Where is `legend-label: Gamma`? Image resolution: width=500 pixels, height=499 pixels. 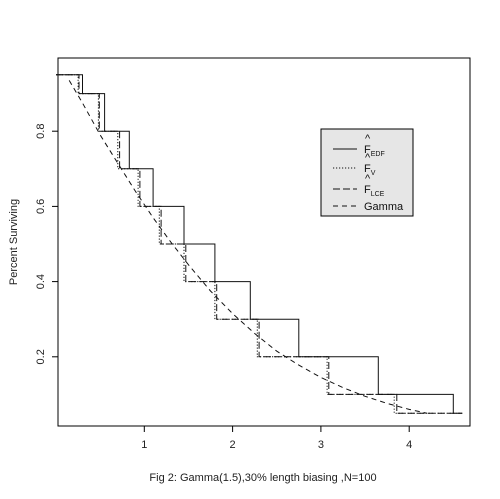 legend-label: Gamma is located at coordinates (384, 207).